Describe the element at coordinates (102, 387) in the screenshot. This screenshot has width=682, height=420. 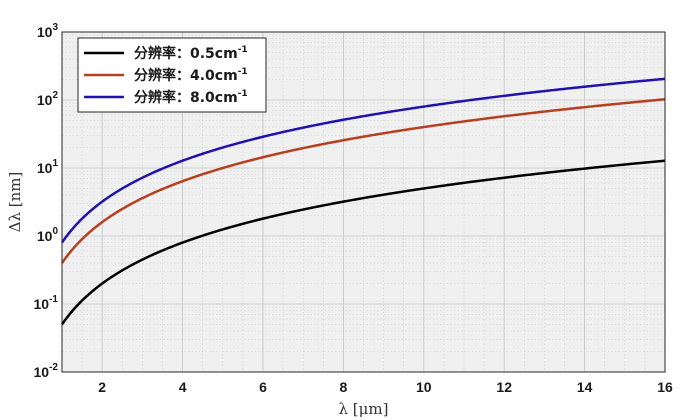
I see `x-tick-label: 2` at that location.